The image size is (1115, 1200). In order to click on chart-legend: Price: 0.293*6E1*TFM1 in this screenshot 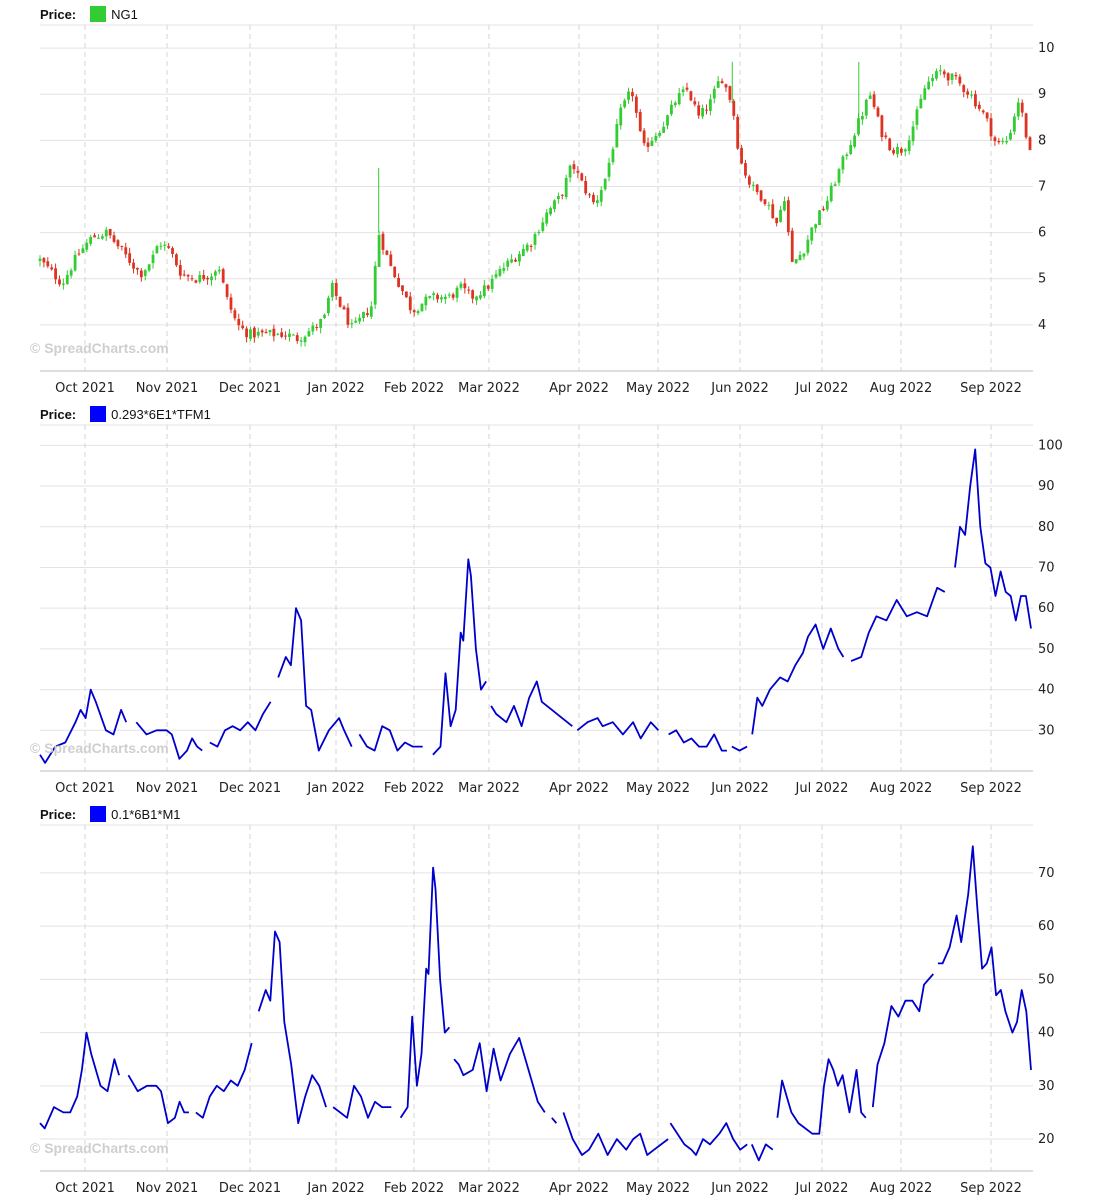, I will do `click(125, 414)`.